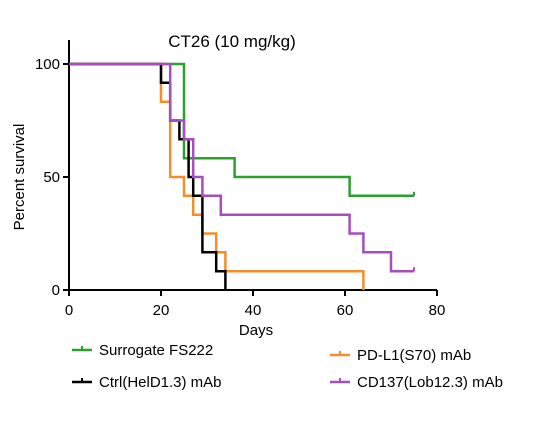  What do you see at coordinates (51, 177) in the screenshot?
I see `y-tick-label-50: 50` at bounding box center [51, 177].